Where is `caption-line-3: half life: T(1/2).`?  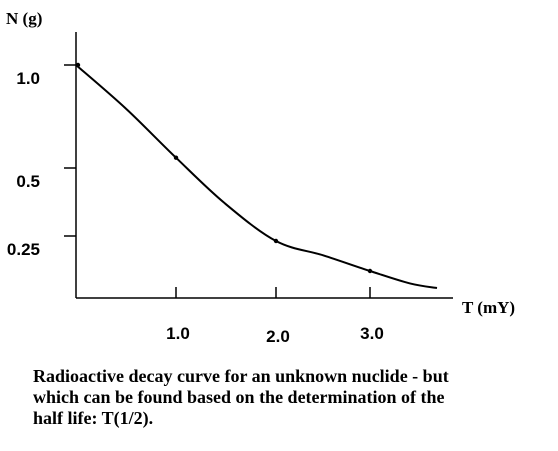 caption-line-3: half life: T(1/2). is located at coordinates (93, 418).